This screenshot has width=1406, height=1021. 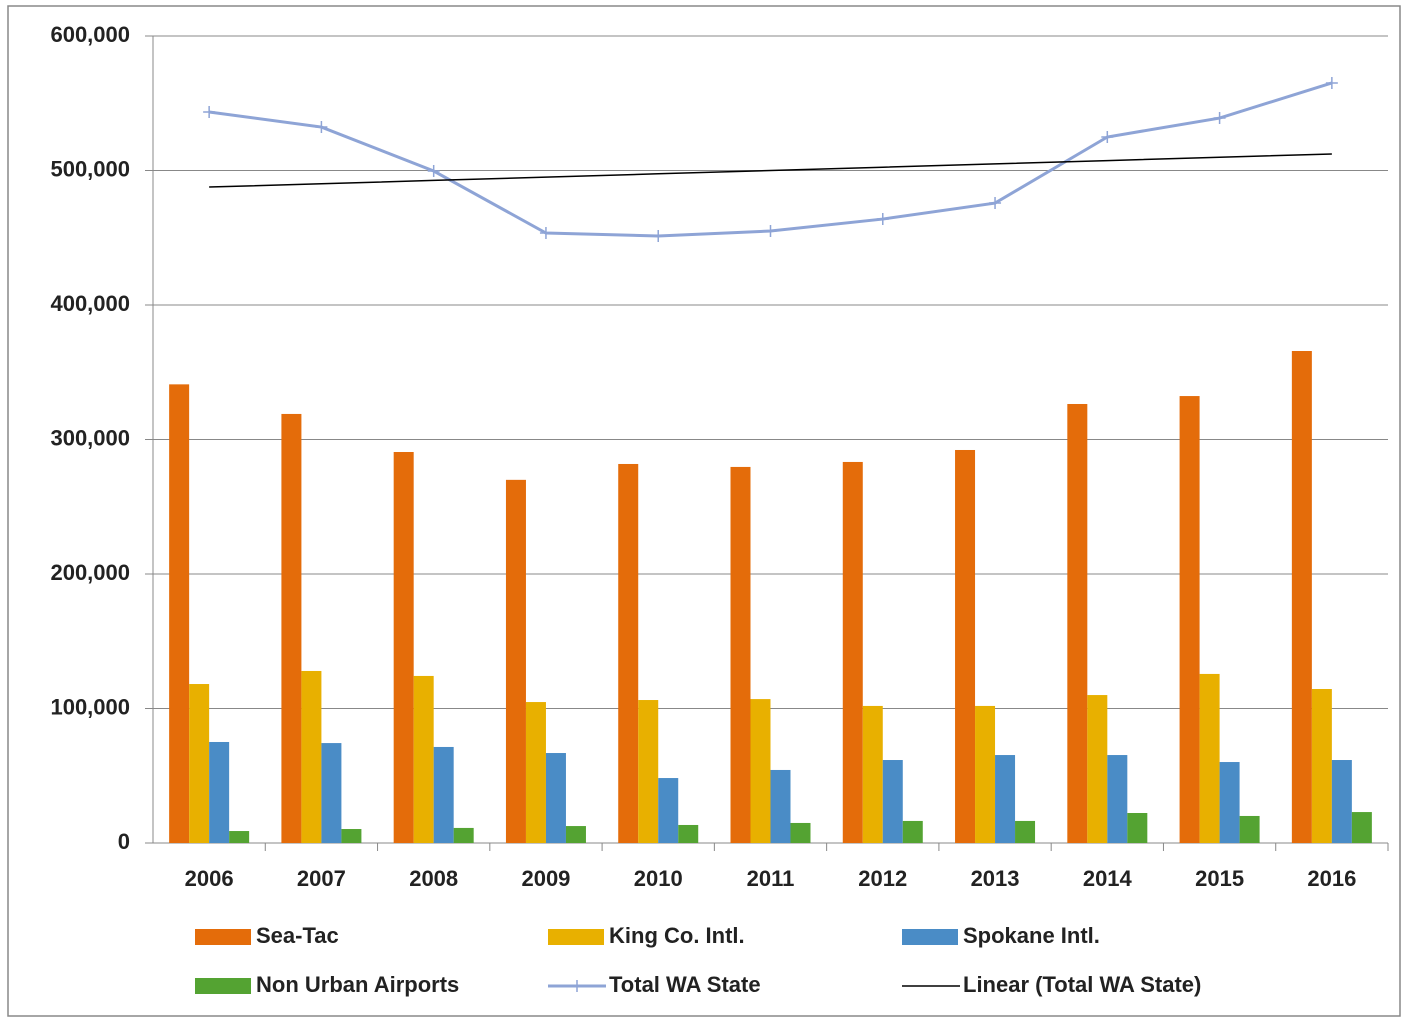 I want to click on legend-marker, so click(x=577, y=986).